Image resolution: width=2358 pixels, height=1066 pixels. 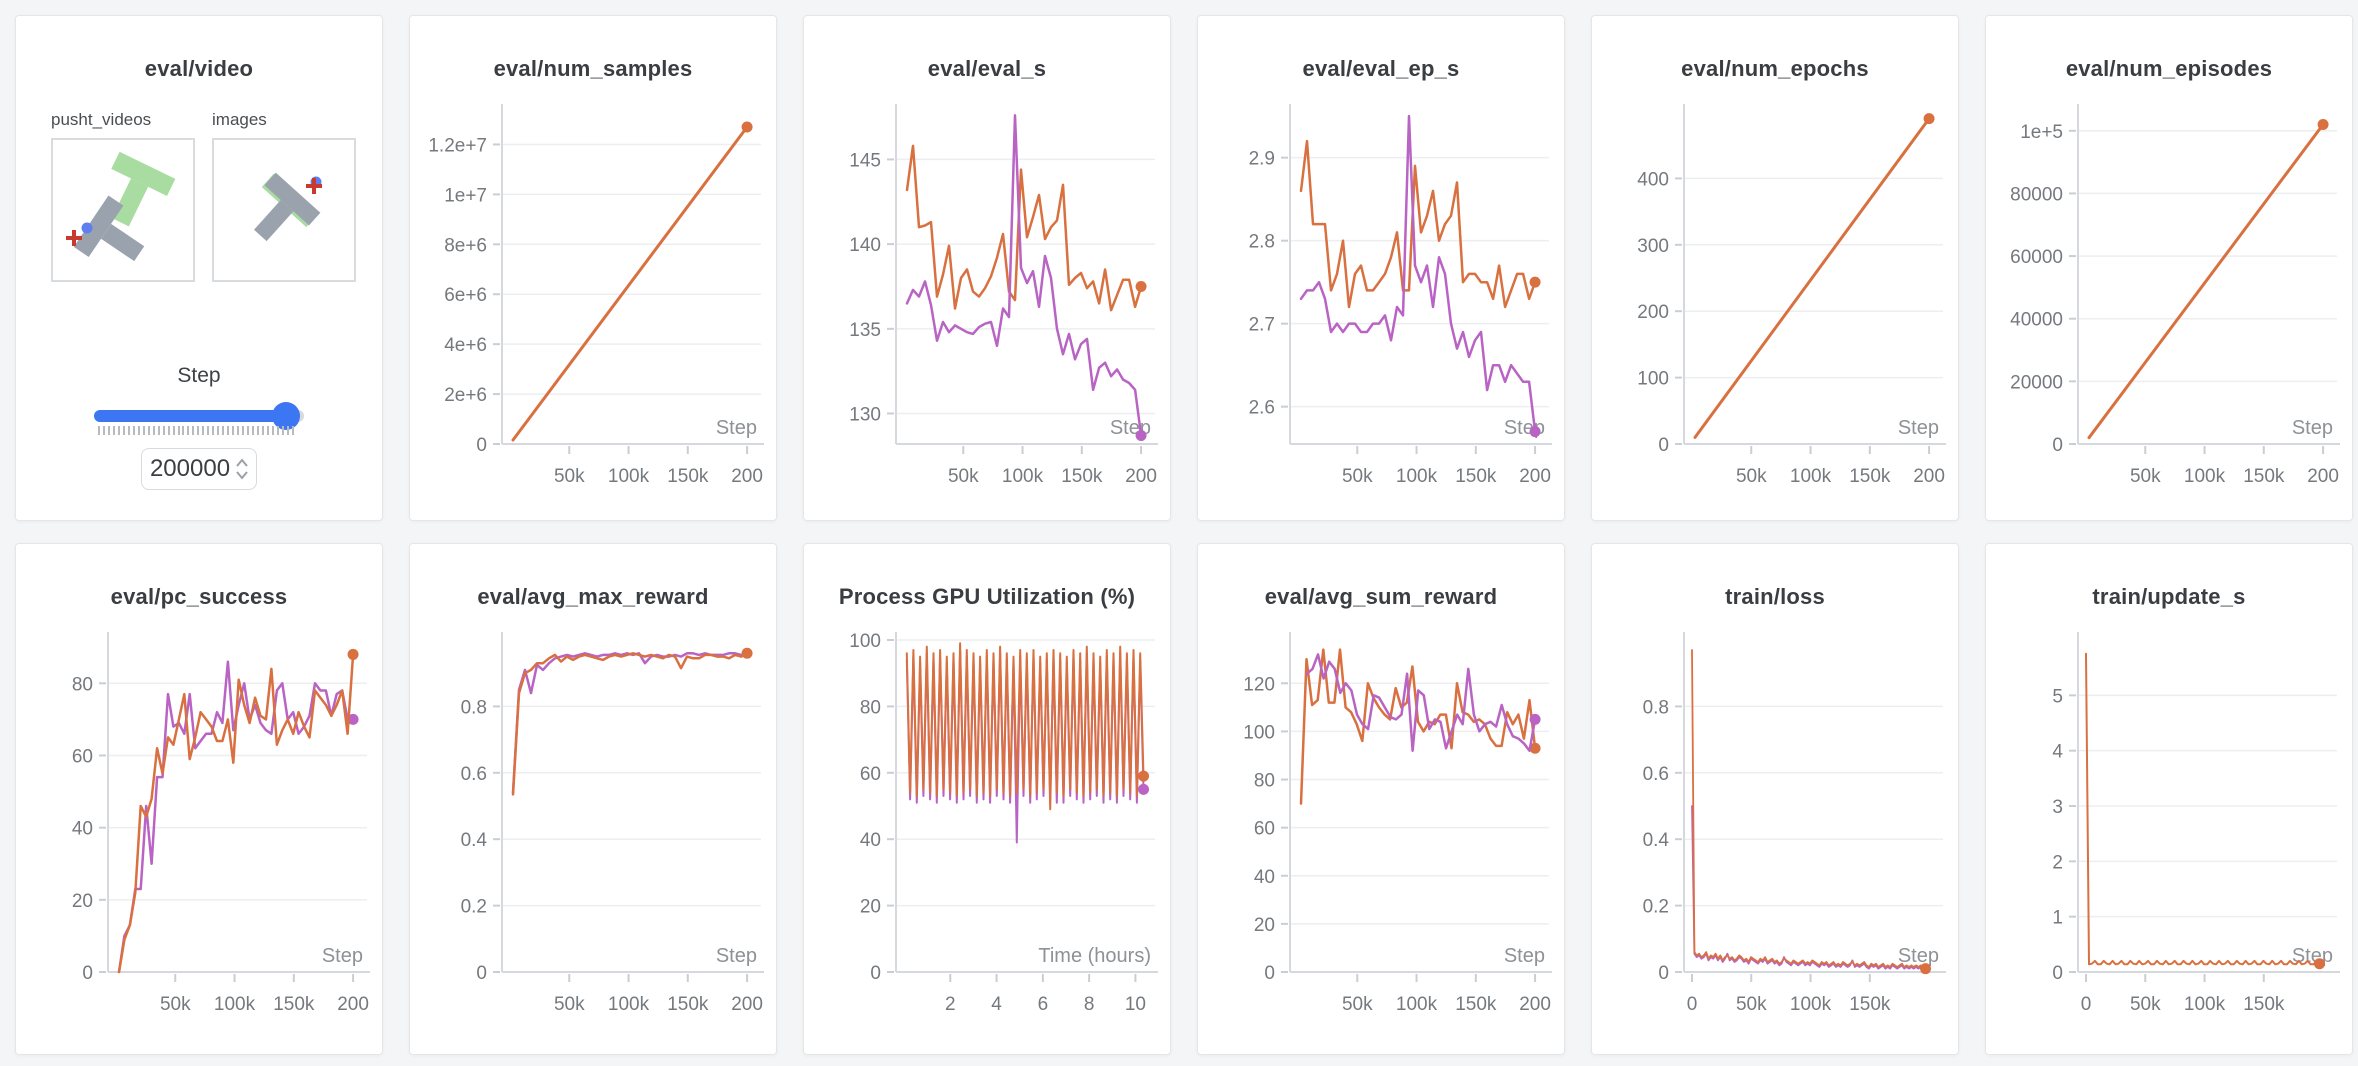 I want to click on step-slider-block: Step, so click(x=199, y=427).